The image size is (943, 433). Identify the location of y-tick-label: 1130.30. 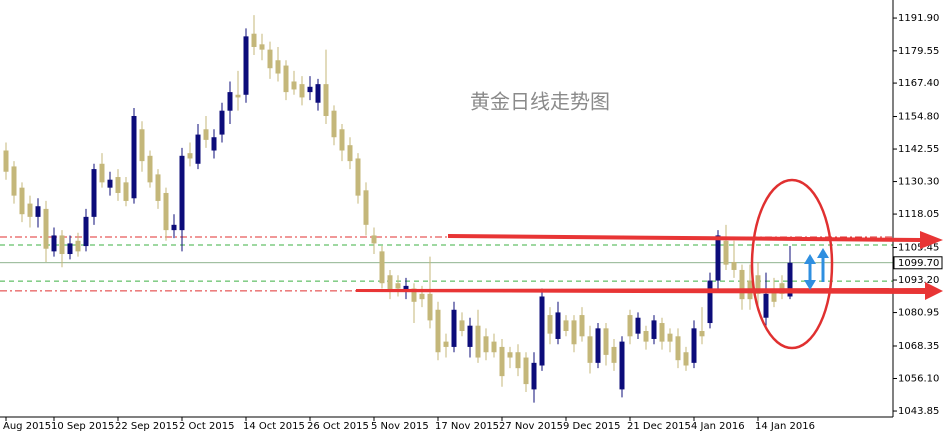
(918, 182).